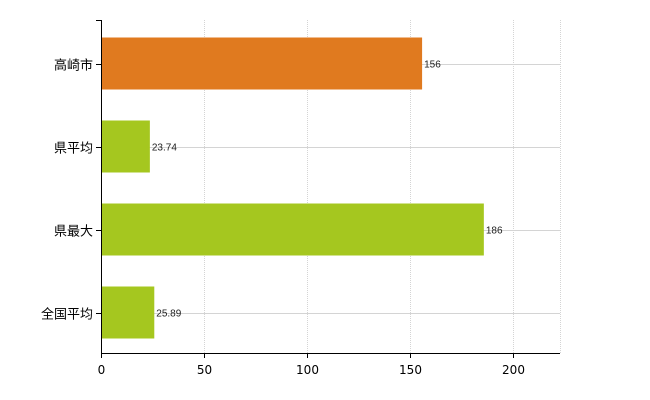 This screenshot has width=650, height=400. I want to click on data-label-3: 25.89, so click(168, 314).